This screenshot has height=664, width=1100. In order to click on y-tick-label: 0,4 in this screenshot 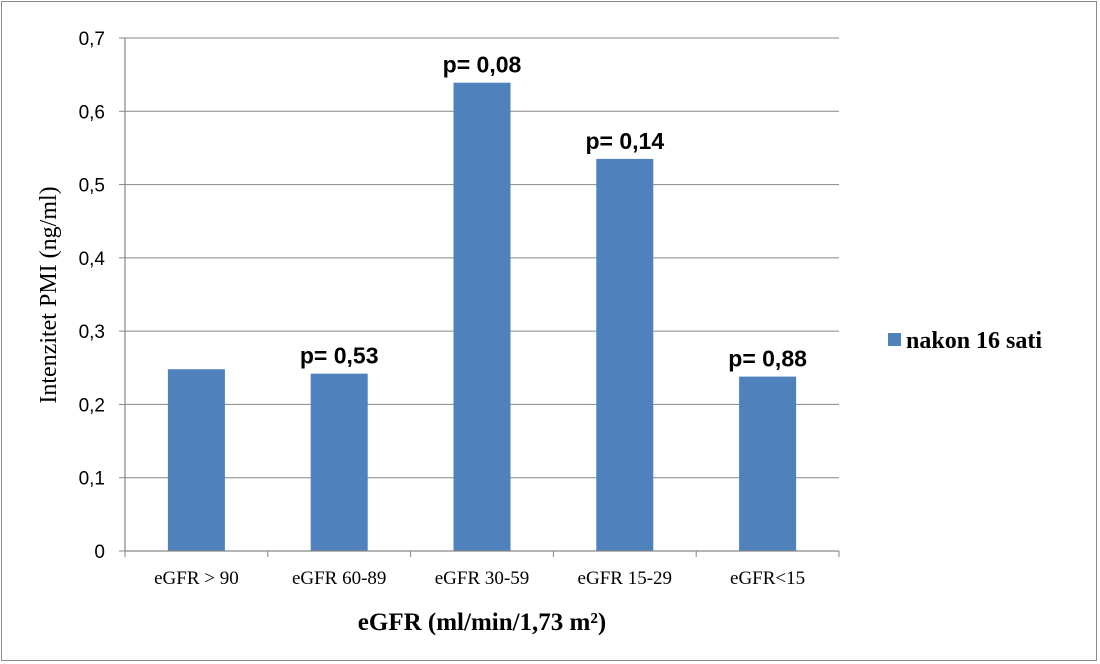, I will do `click(92, 259)`.